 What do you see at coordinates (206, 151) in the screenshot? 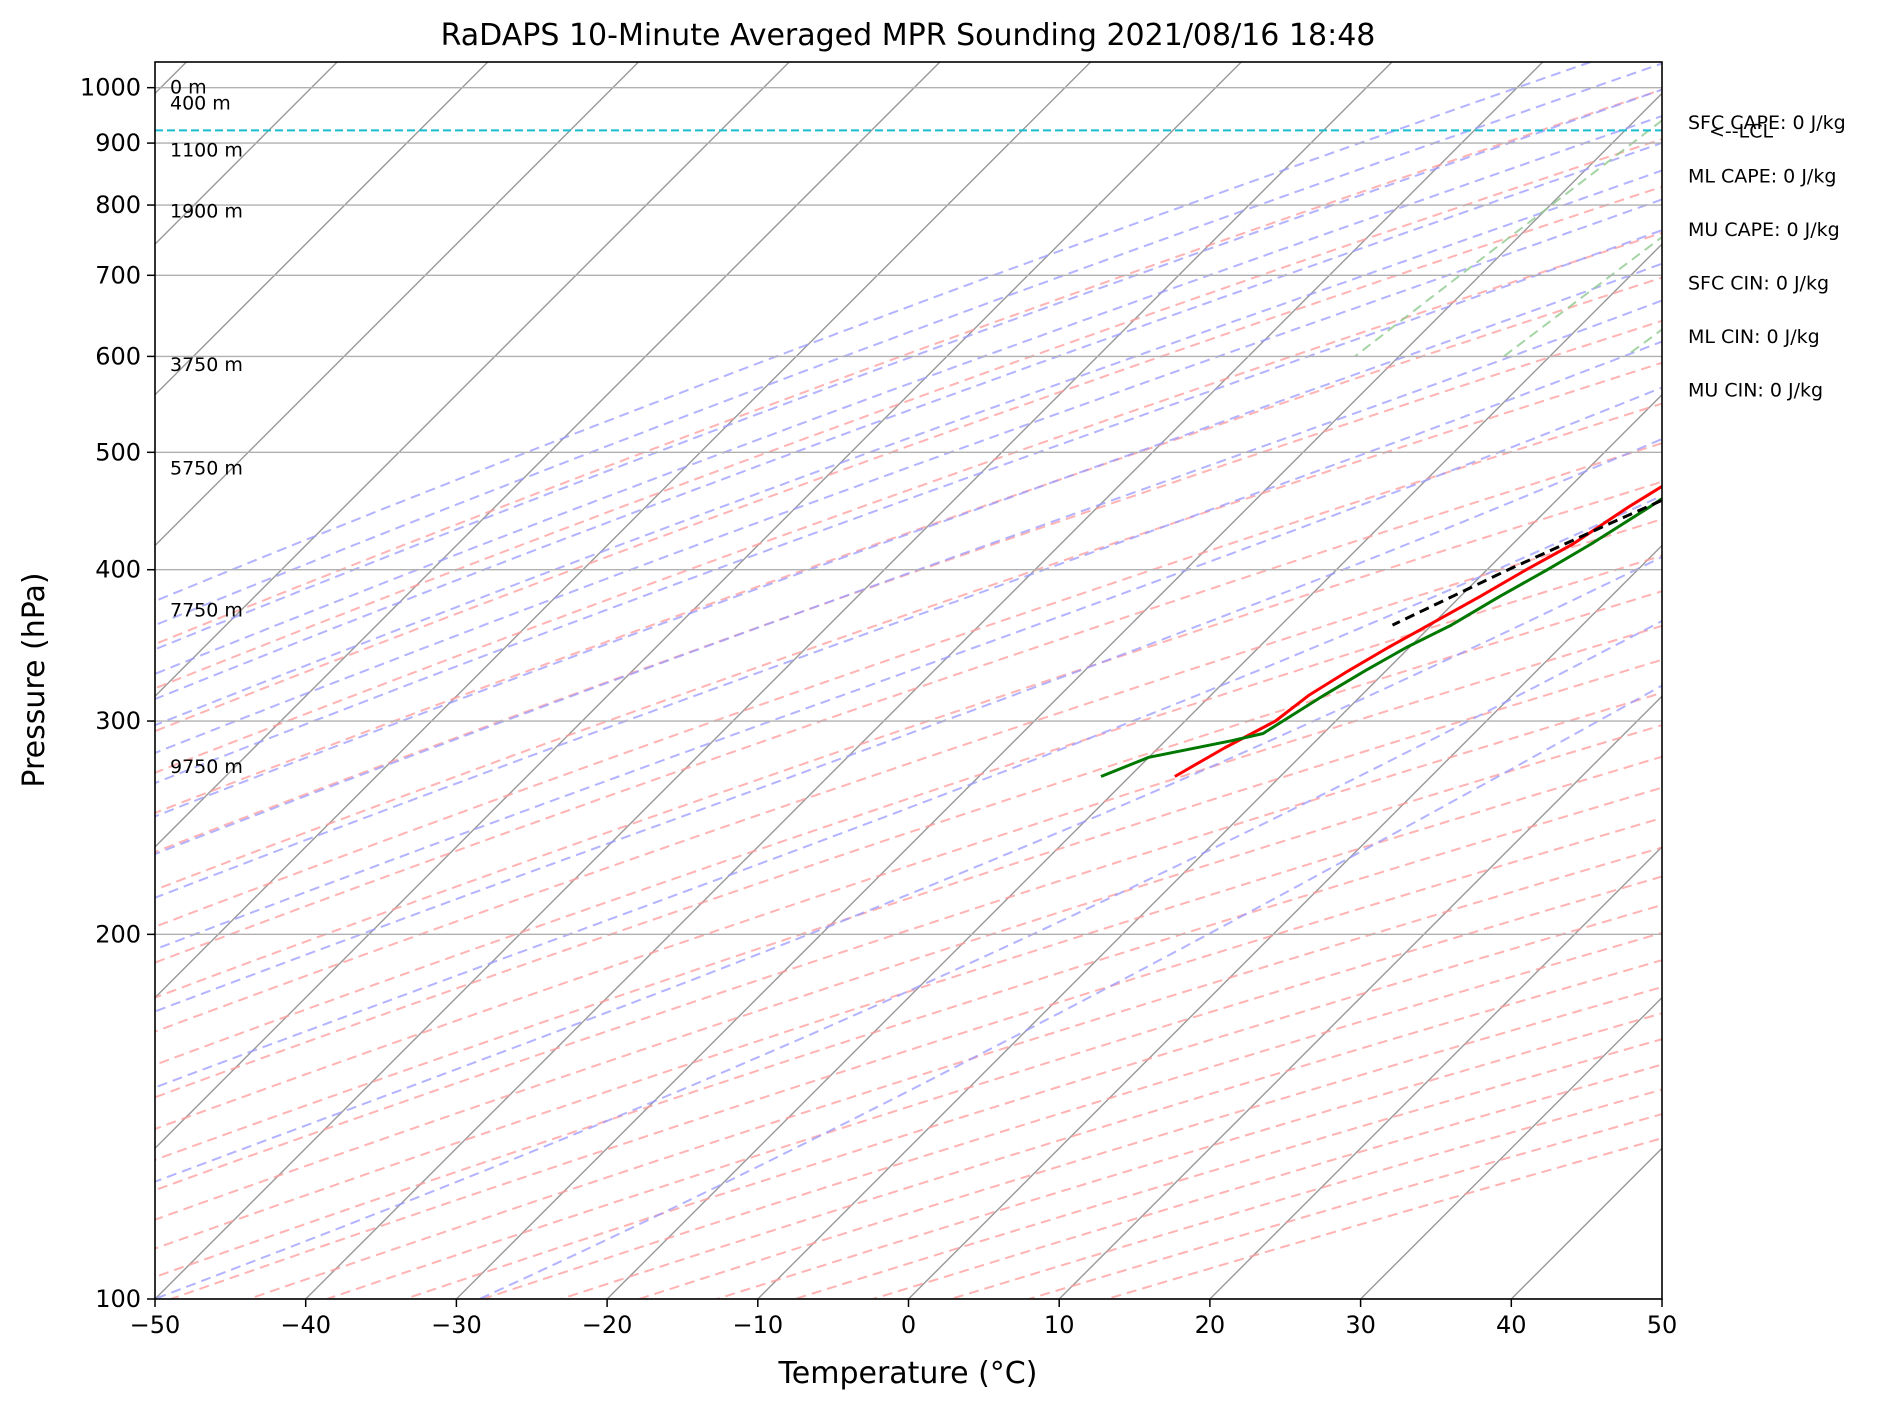
I see `height-label: 1100 m` at bounding box center [206, 151].